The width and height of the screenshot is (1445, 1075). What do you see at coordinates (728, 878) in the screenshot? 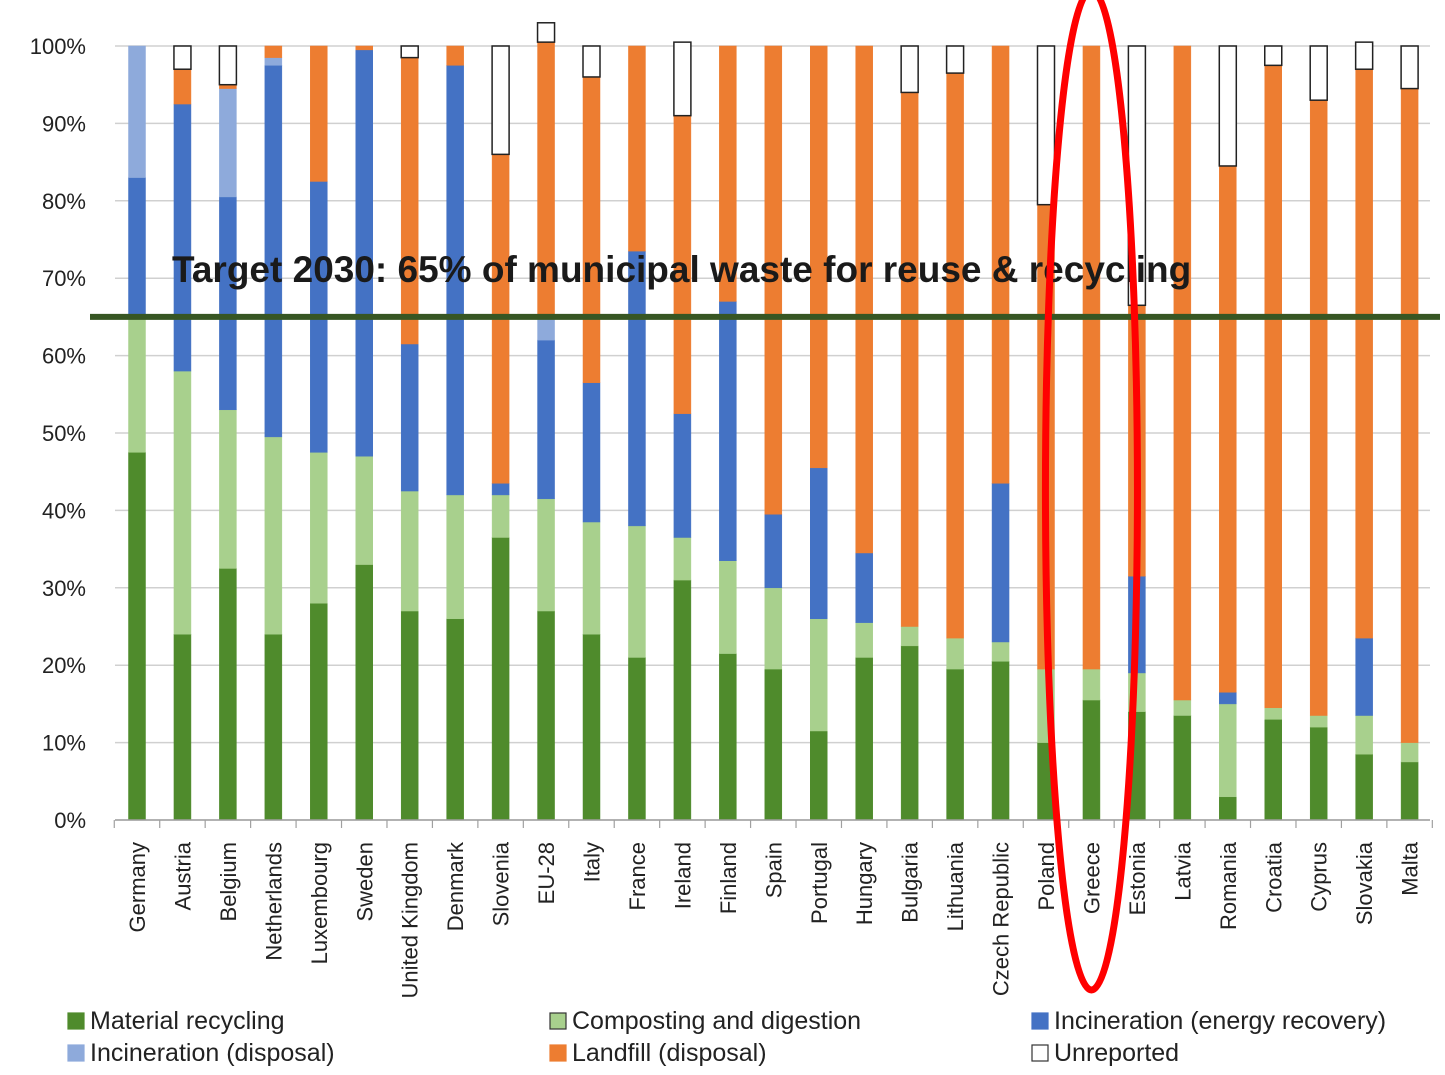
I see `category-label: Finland` at bounding box center [728, 878].